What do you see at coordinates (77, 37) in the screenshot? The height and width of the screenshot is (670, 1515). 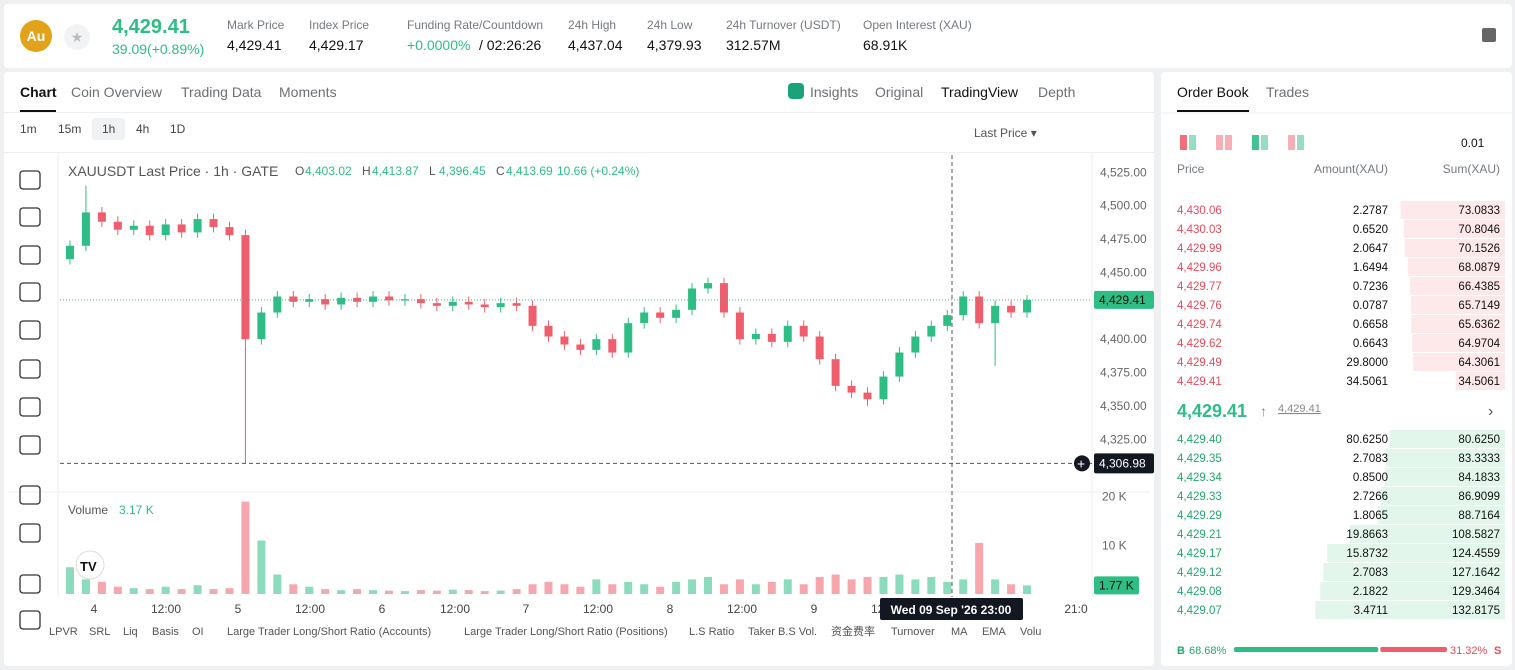 I see `favorite-star: ★` at bounding box center [77, 37].